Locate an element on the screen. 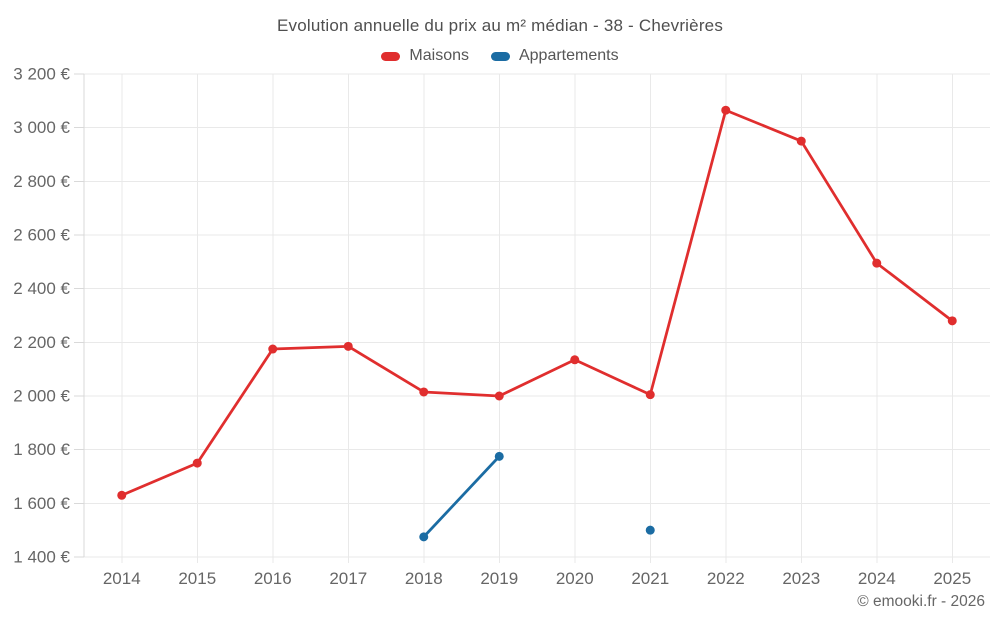 The image size is (1000, 625). svg-text: 2018 is located at coordinates (424, 578).